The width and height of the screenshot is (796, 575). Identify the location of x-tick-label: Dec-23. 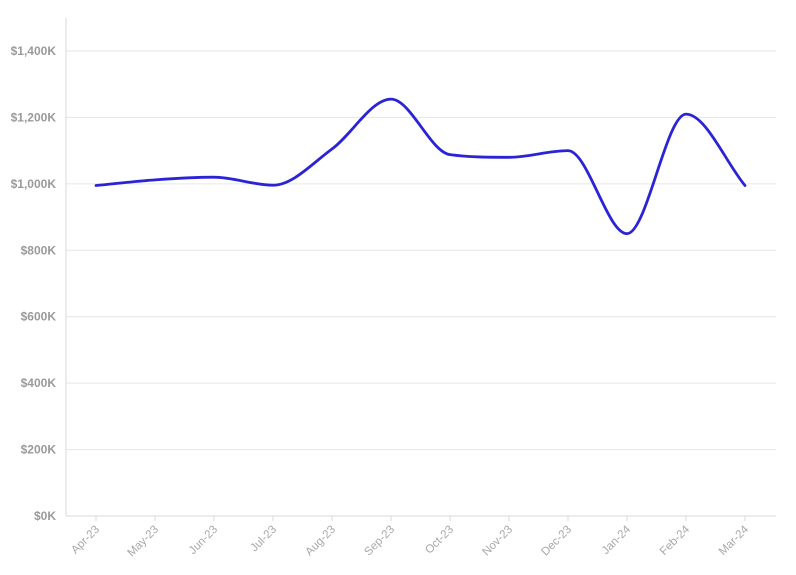
(556, 541).